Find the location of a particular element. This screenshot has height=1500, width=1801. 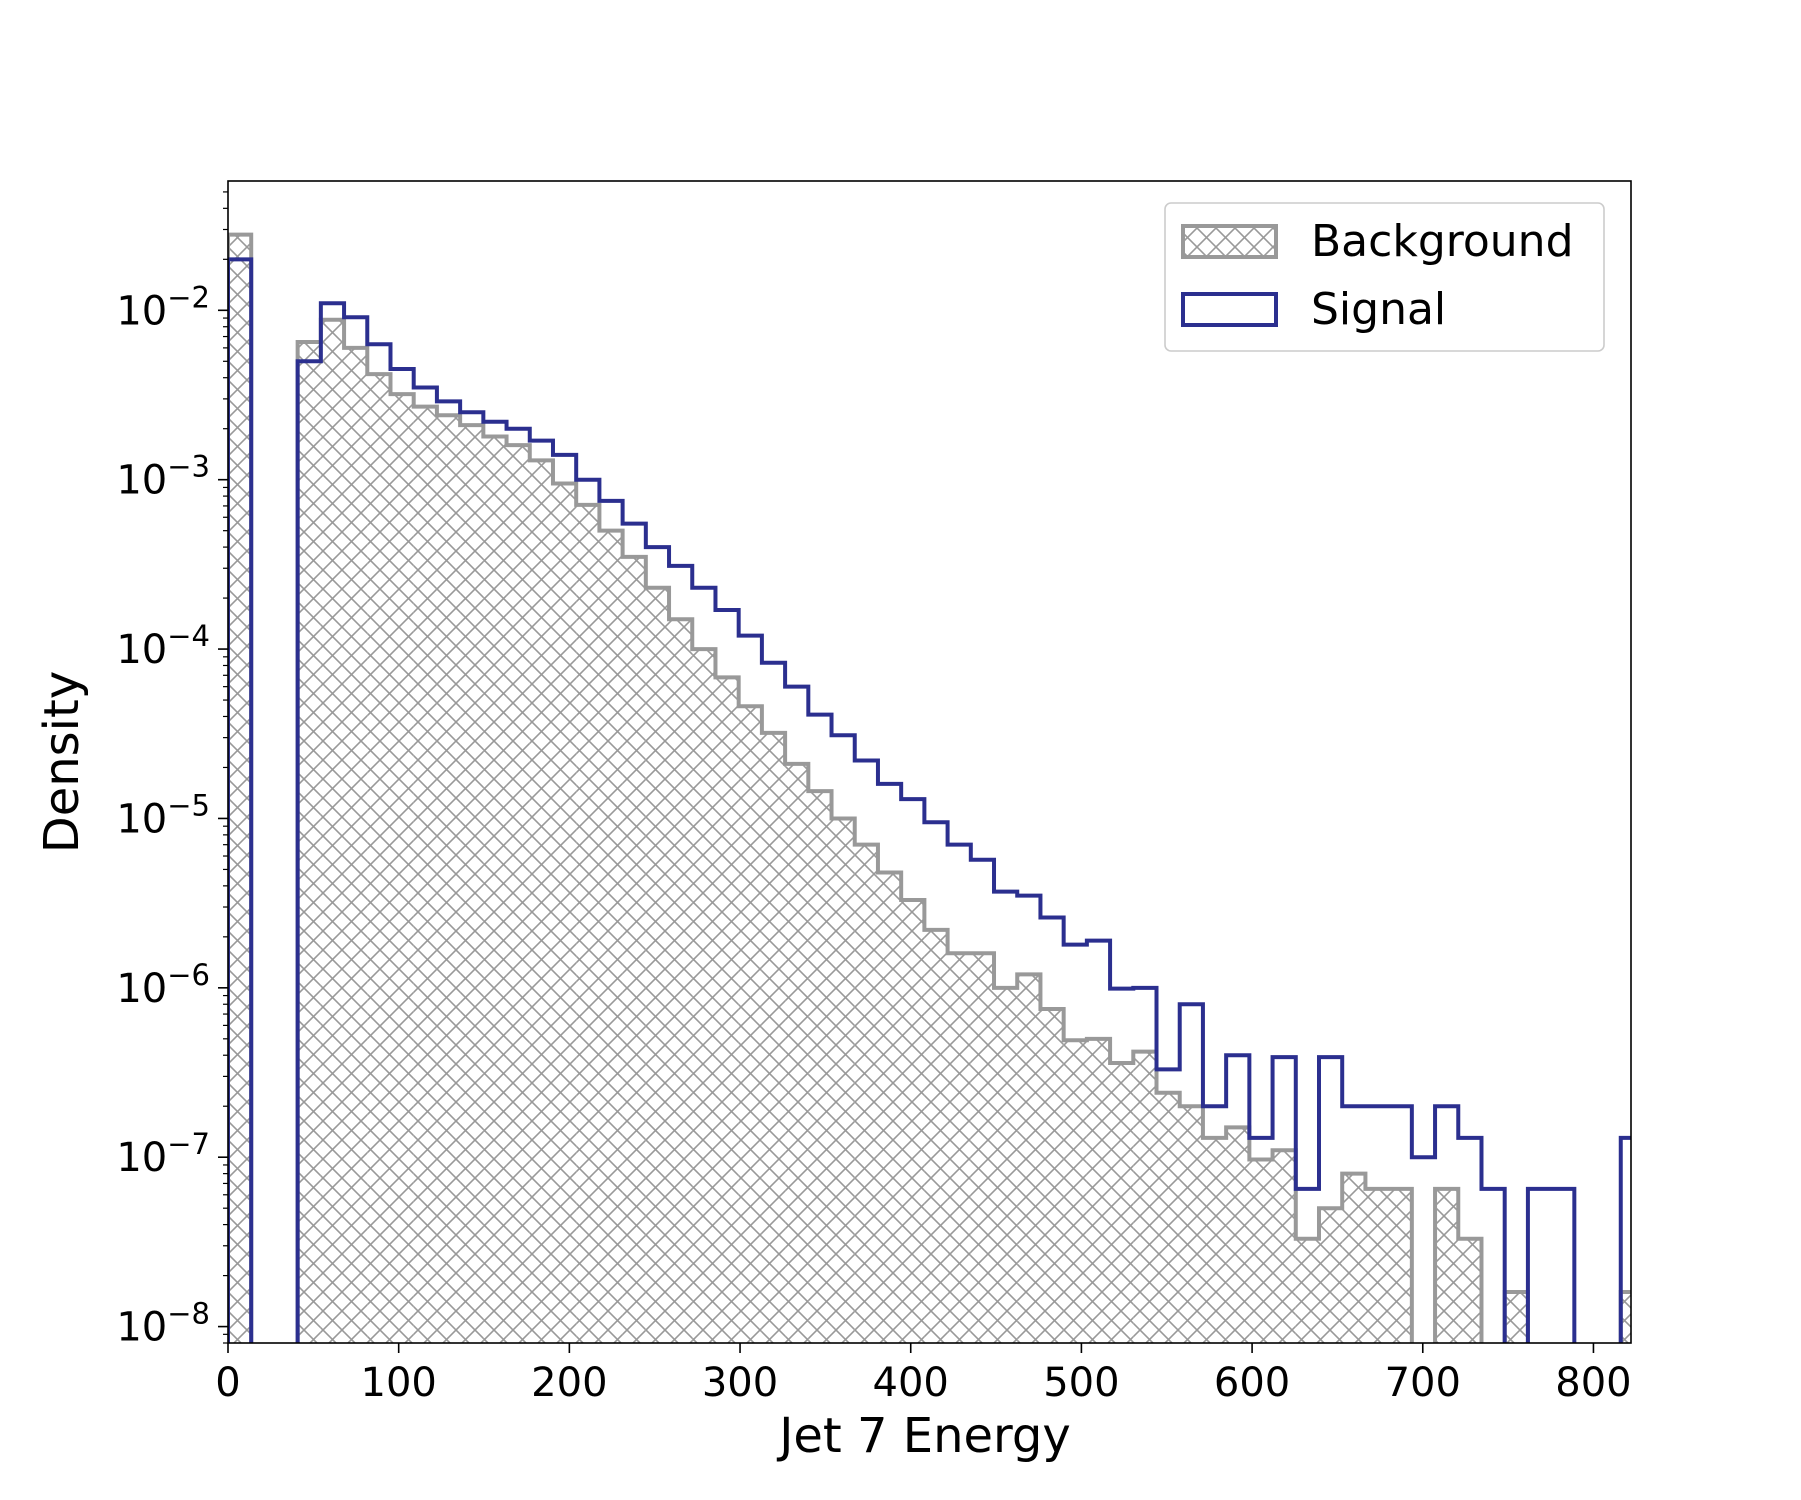

y-tick-label: 10⁻⁵ is located at coordinates (163, 815).